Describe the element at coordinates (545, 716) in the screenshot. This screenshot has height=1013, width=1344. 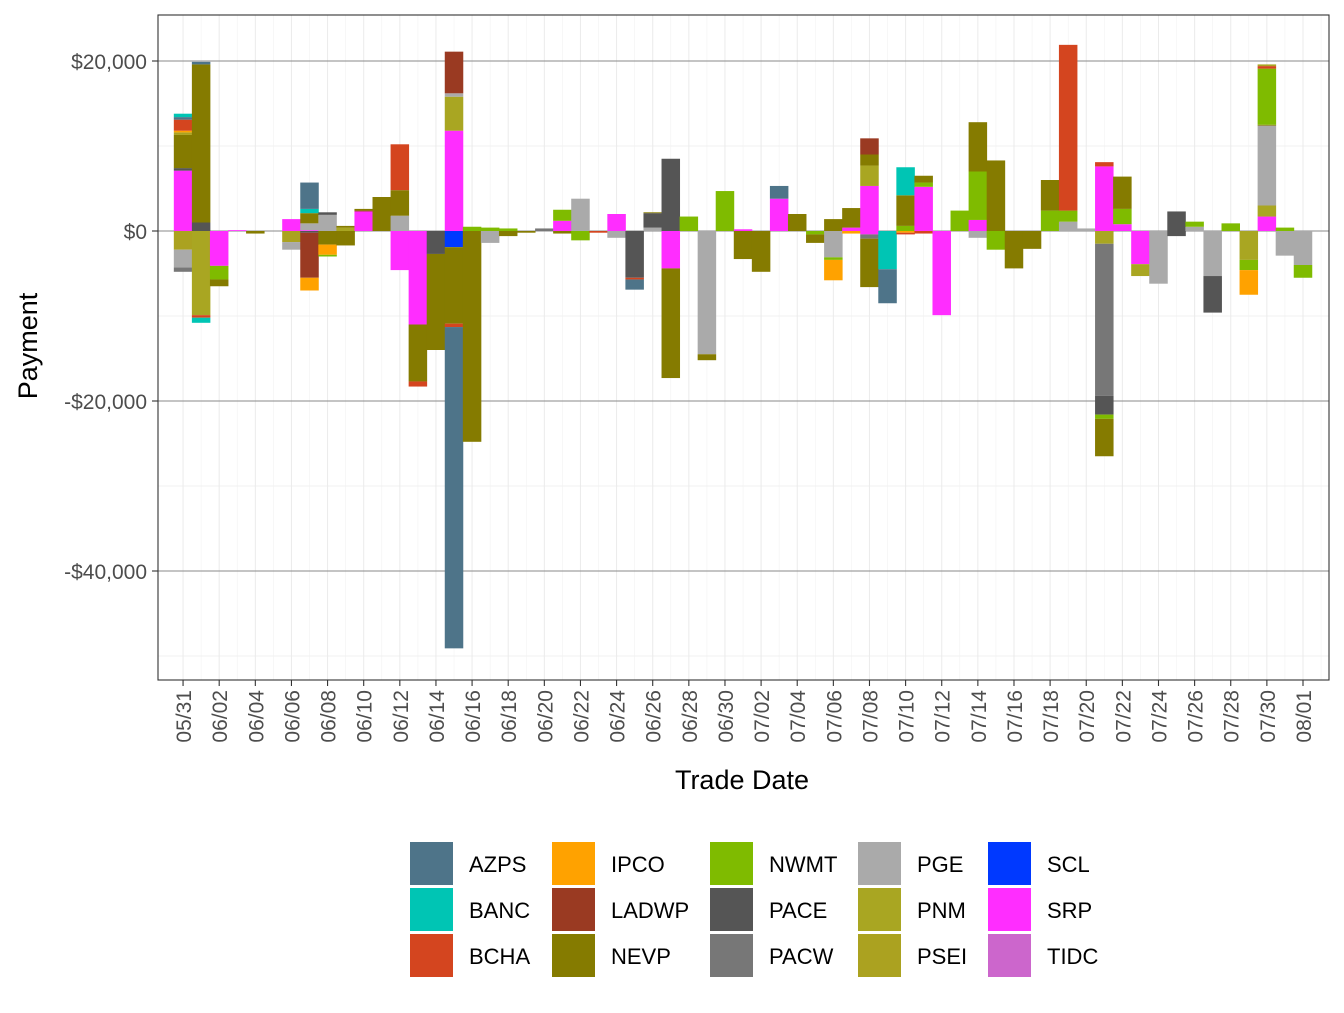
I see `x-tick-label: 06/20` at that location.